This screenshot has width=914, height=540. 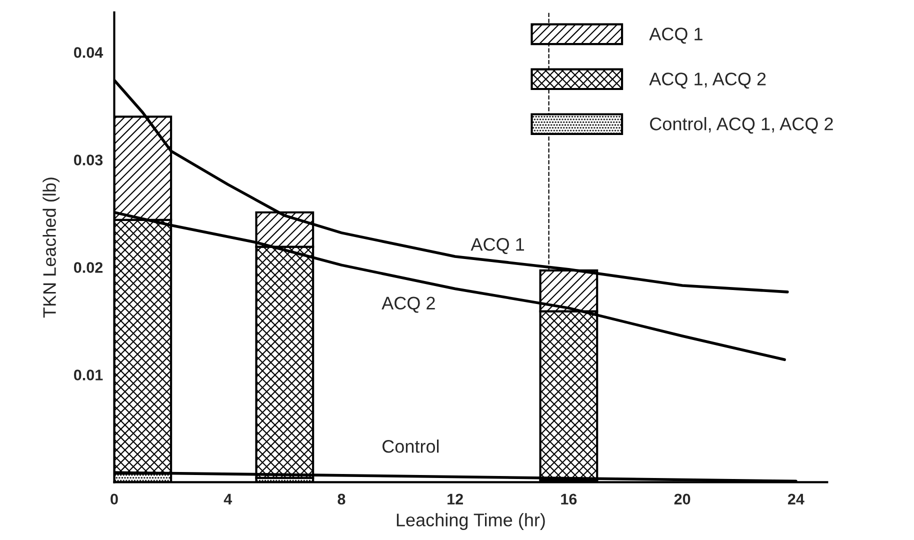 What do you see at coordinates (796, 499) in the screenshot?
I see `x-tick-label: 24` at bounding box center [796, 499].